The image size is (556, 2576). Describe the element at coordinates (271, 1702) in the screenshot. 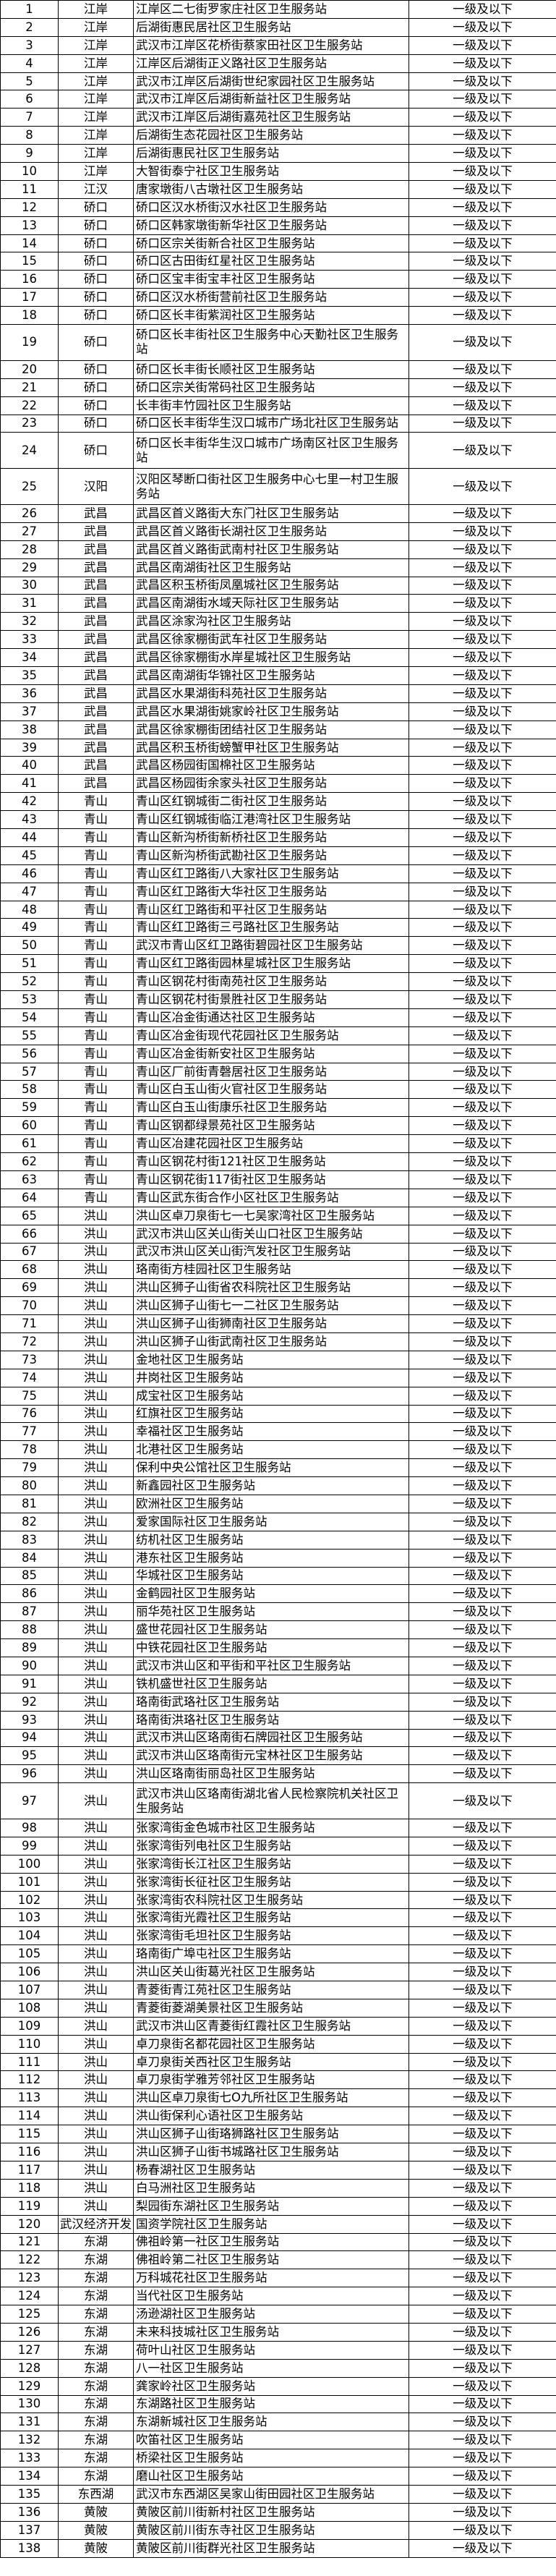

I see `station-name-cell: 珞南街武珞社区卫生服务站` at that location.